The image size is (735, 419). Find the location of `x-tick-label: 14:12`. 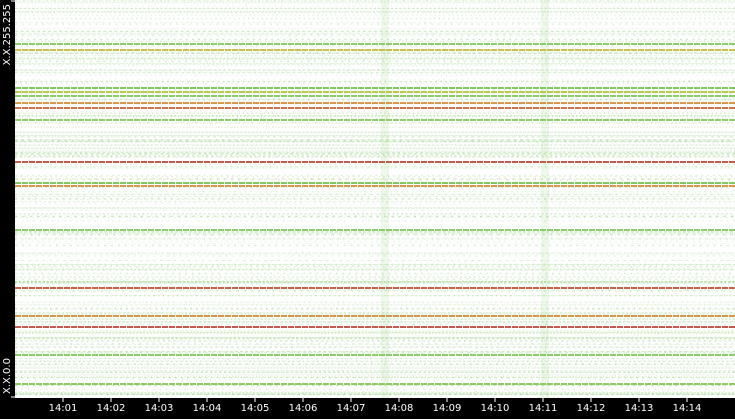

x-tick-label: 14:12 is located at coordinates (591, 408).